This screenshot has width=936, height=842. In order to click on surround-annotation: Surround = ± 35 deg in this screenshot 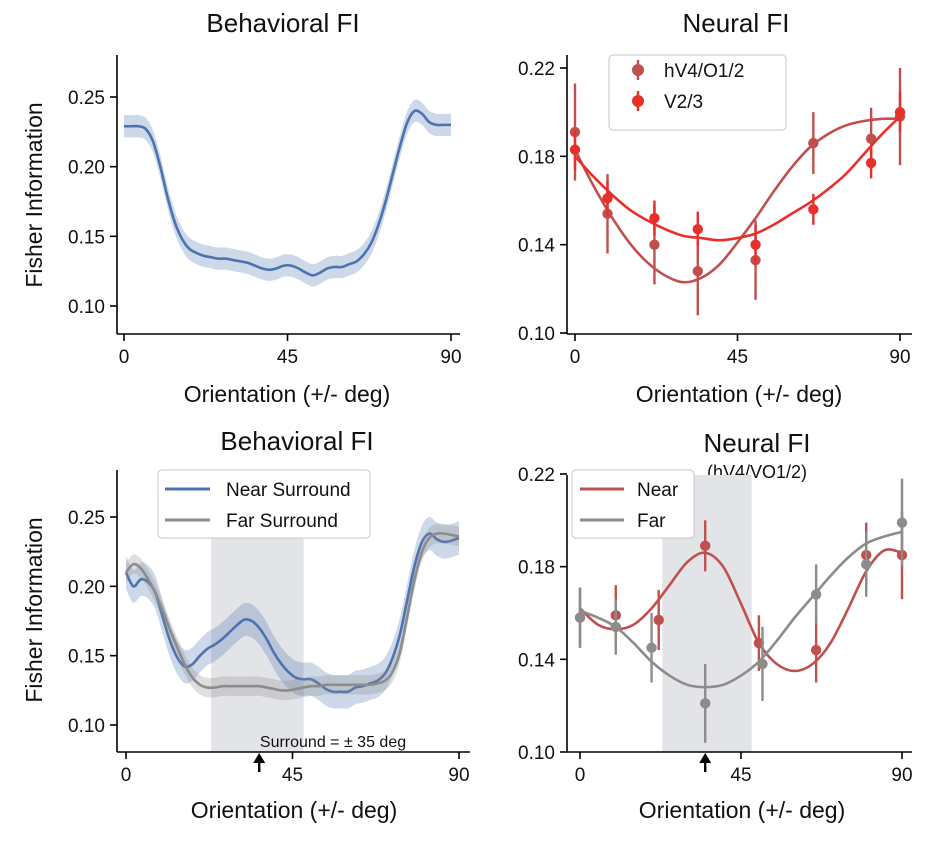, I will do `click(333, 742)`.